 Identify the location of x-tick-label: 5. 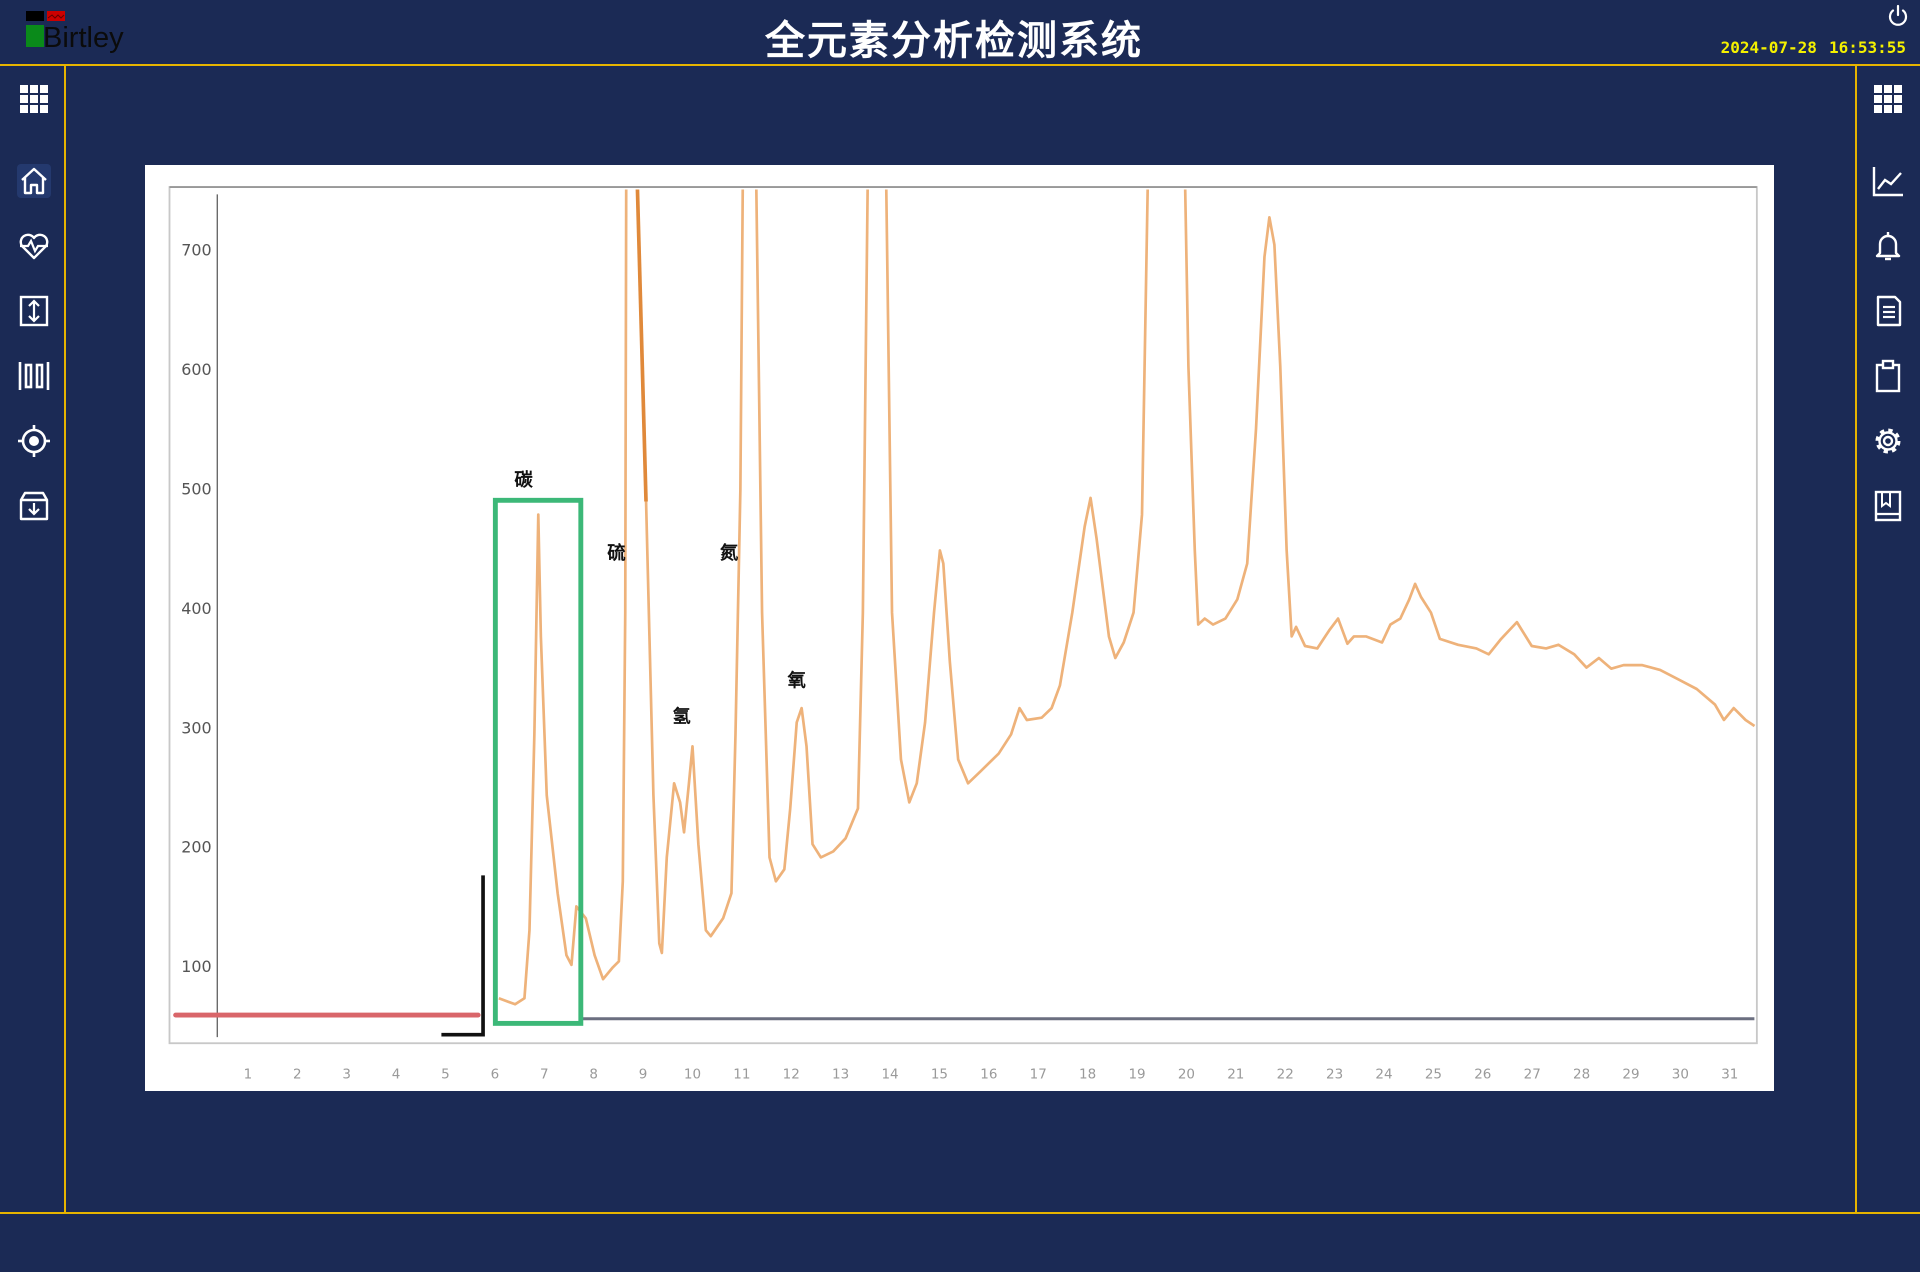
(445, 1075).